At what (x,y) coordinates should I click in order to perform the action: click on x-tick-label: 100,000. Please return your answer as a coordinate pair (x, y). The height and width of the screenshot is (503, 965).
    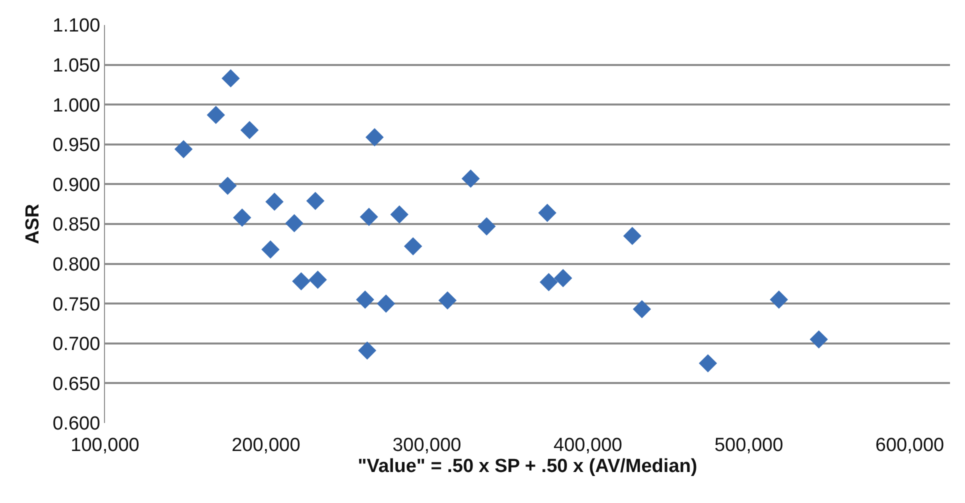
    Looking at the image, I should click on (105, 445).